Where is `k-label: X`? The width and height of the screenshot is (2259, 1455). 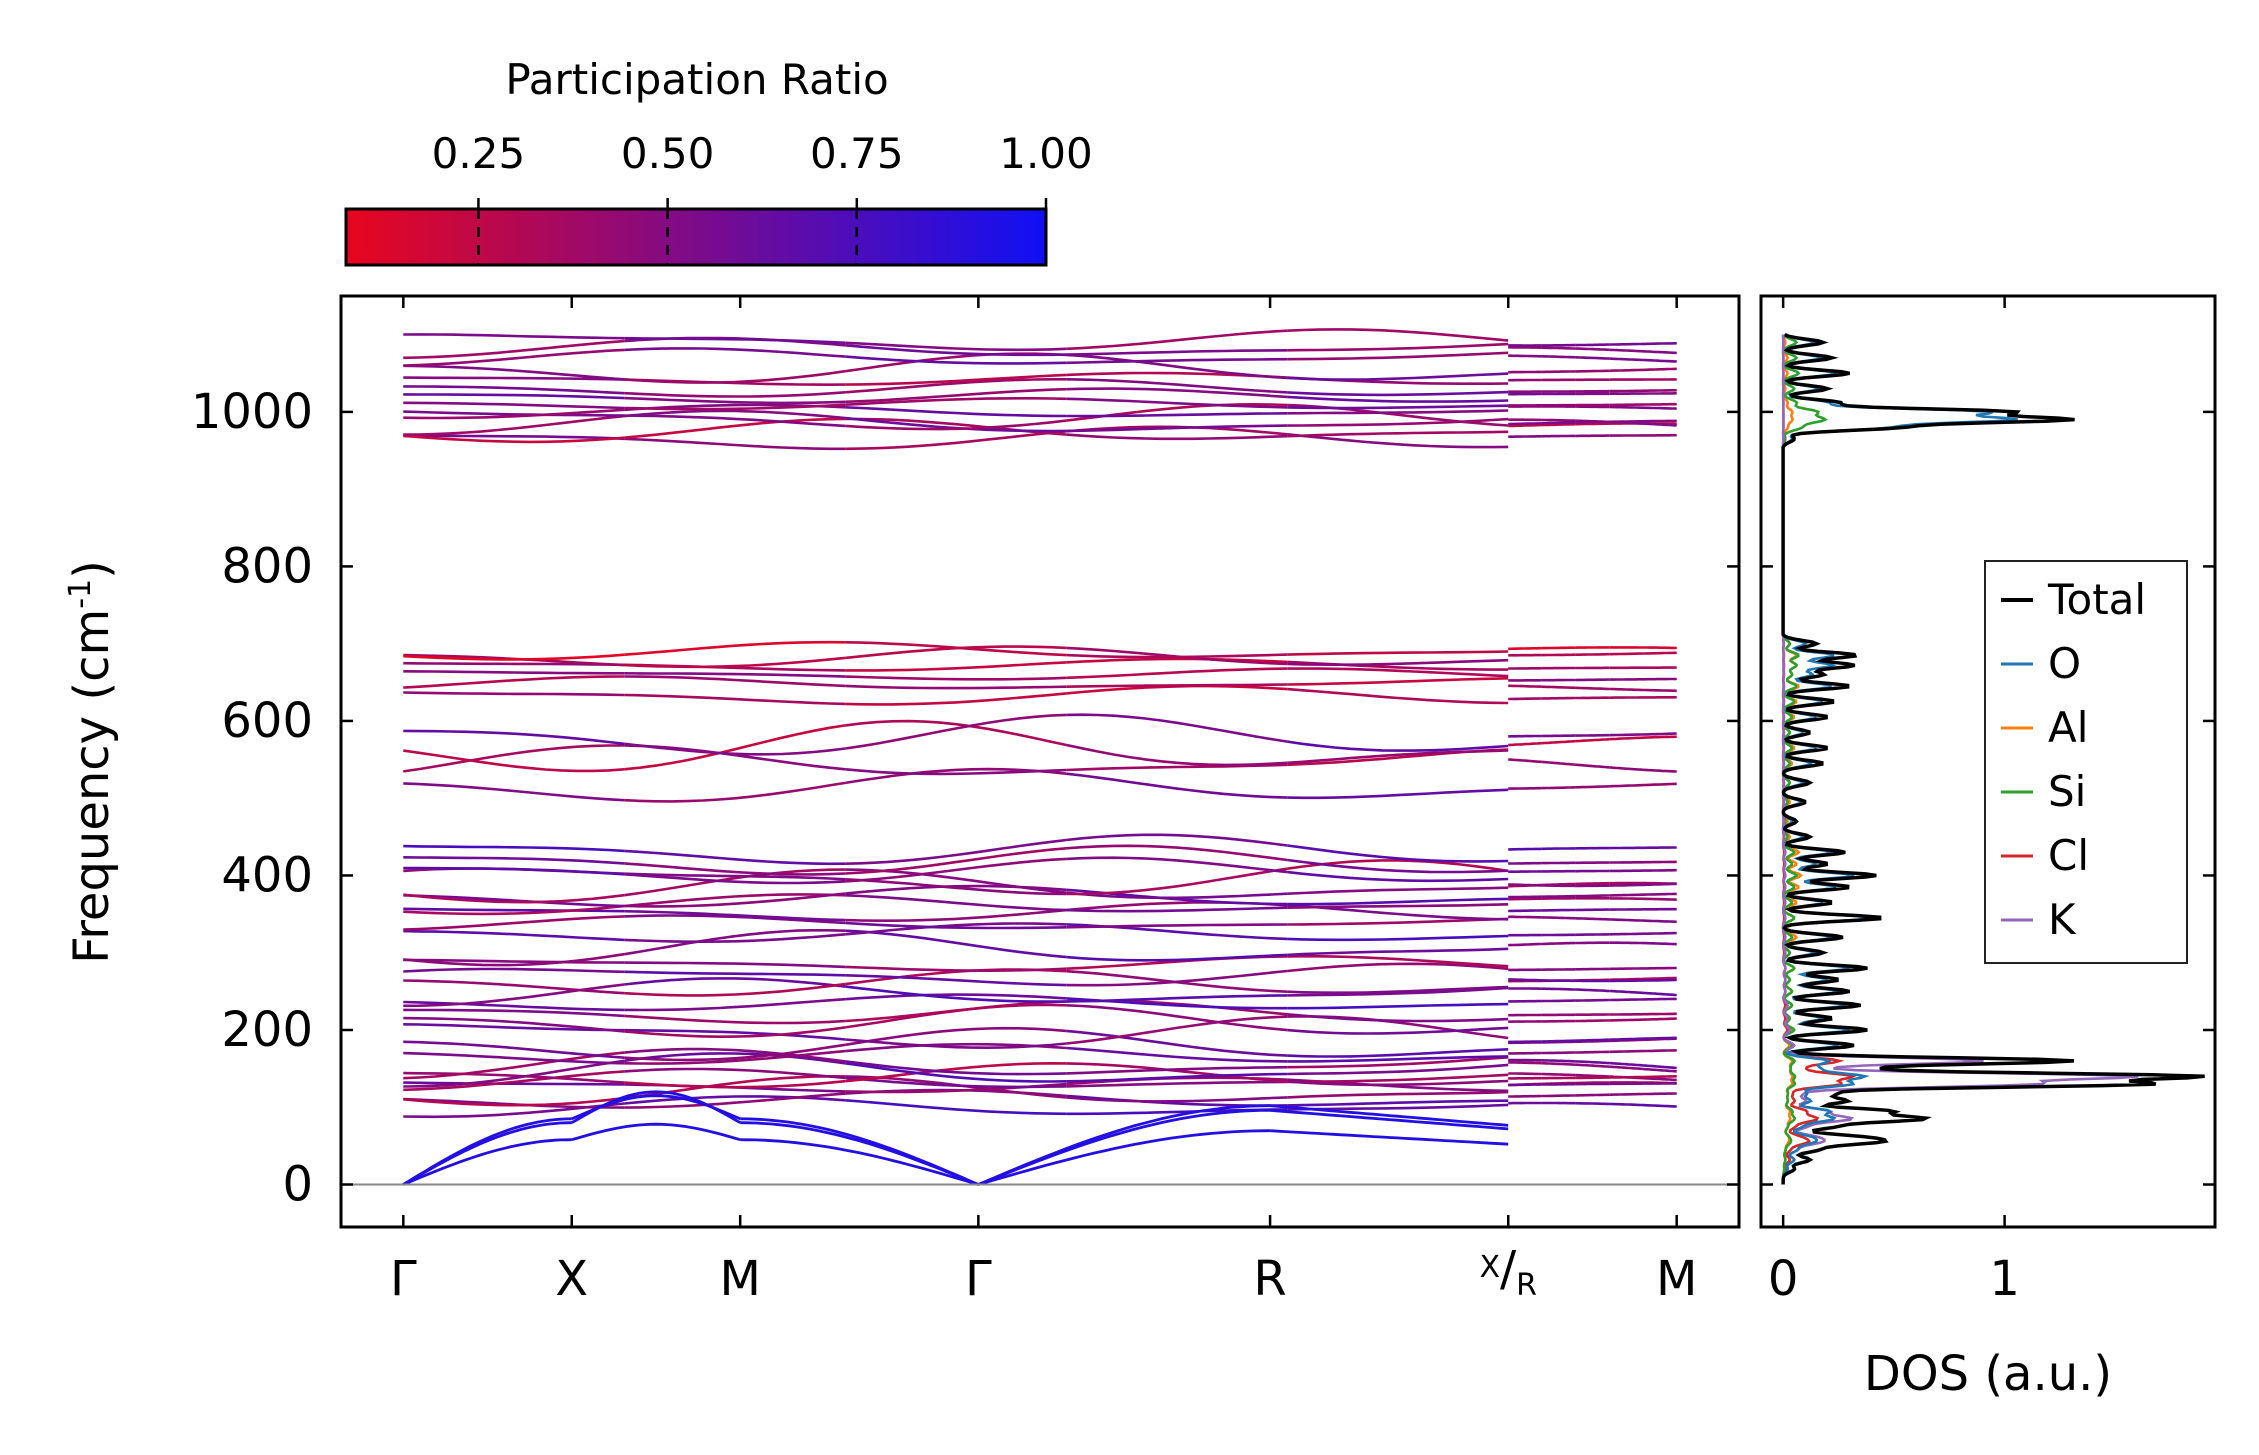 k-label: X is located at coordinates (571, 1279).